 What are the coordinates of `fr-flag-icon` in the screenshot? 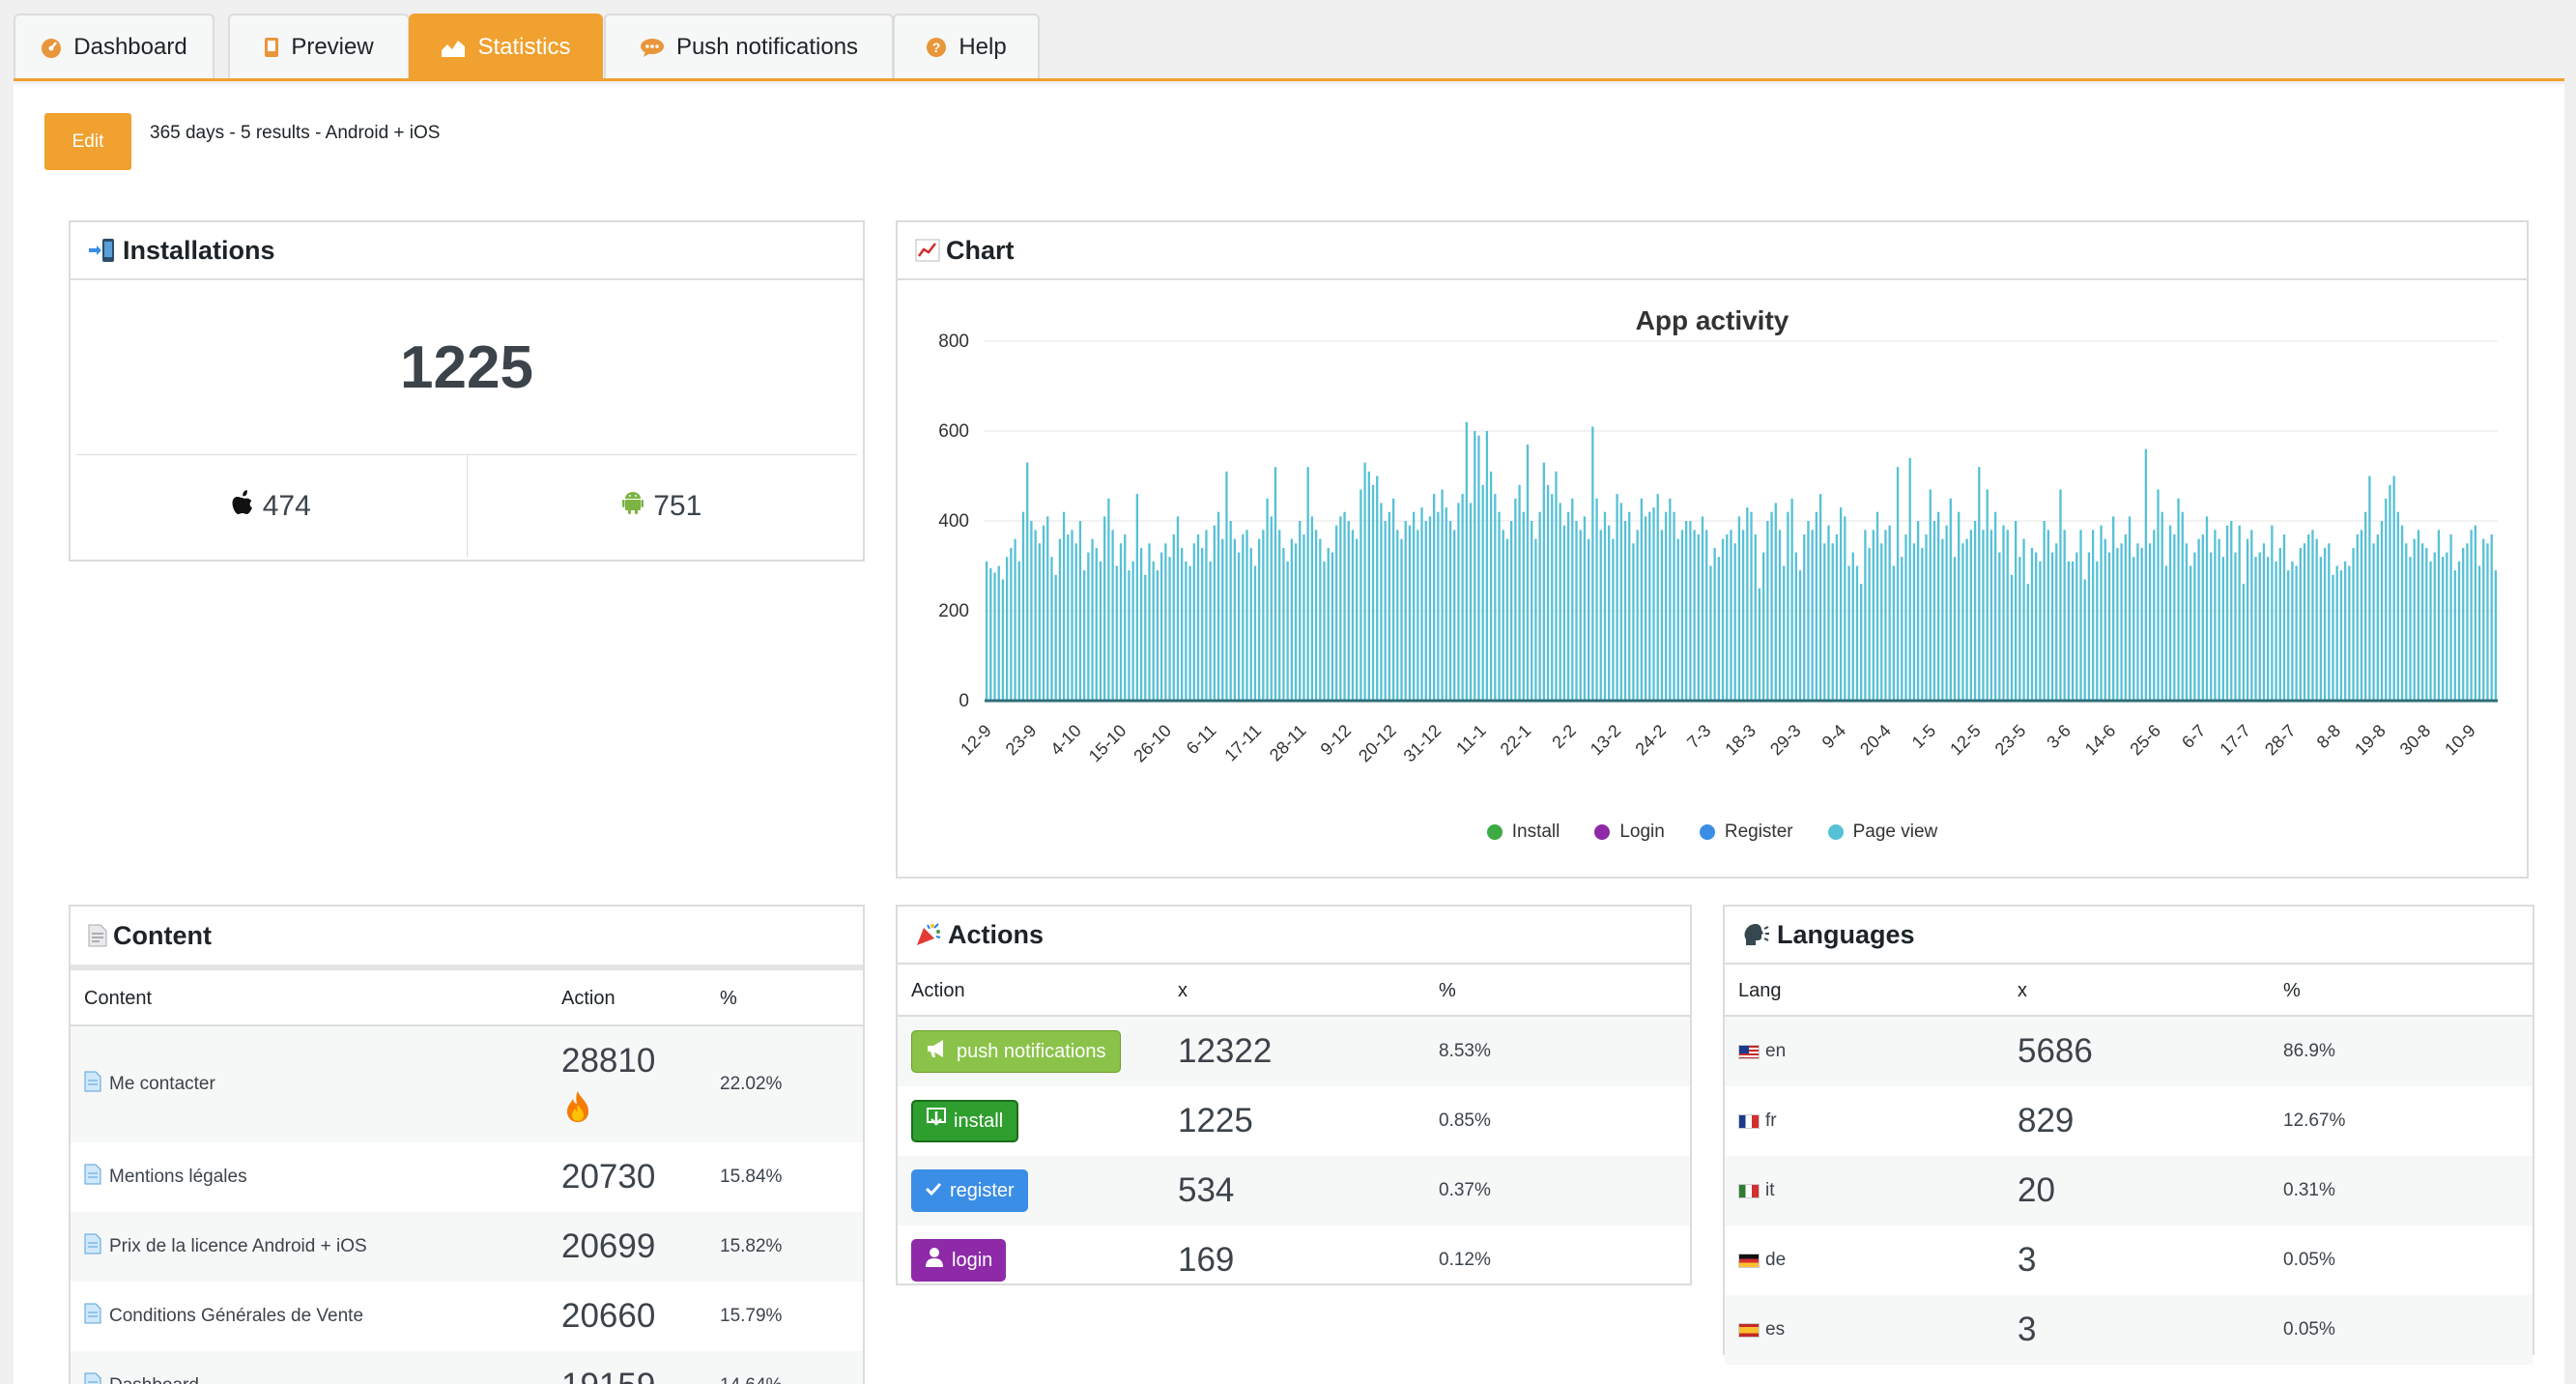 It's located at (1749, 1121).